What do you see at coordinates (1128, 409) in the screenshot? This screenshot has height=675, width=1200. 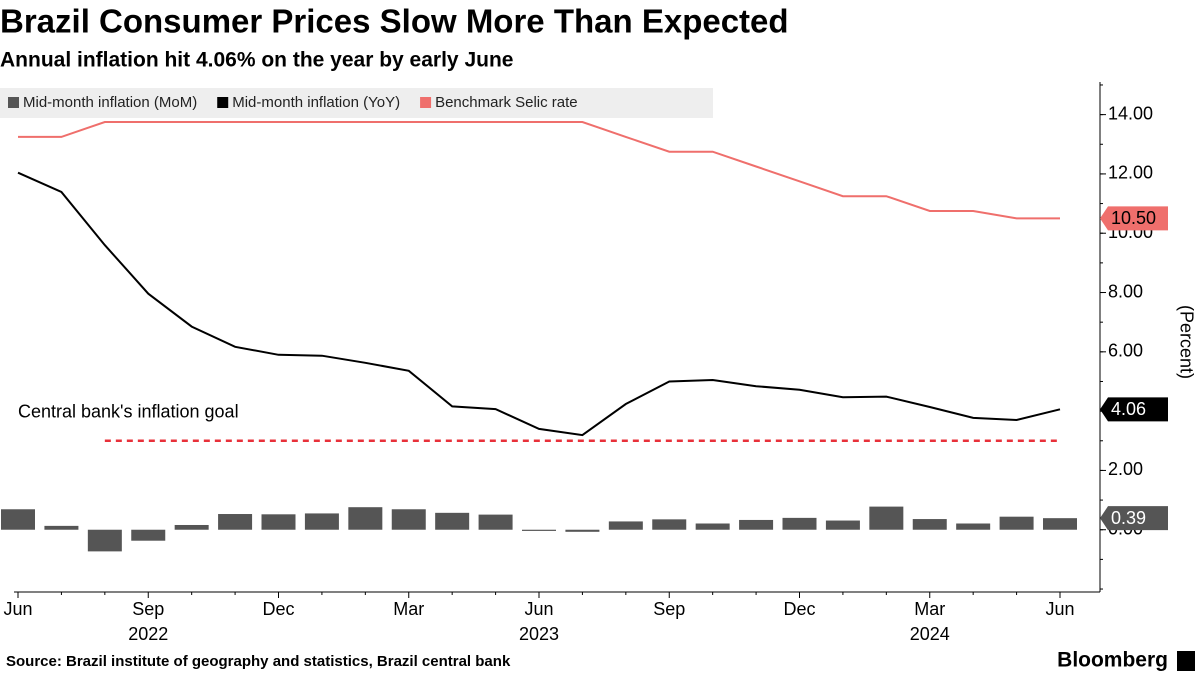 I see `value-label: 4.06` at bounding box center [1128, 409].